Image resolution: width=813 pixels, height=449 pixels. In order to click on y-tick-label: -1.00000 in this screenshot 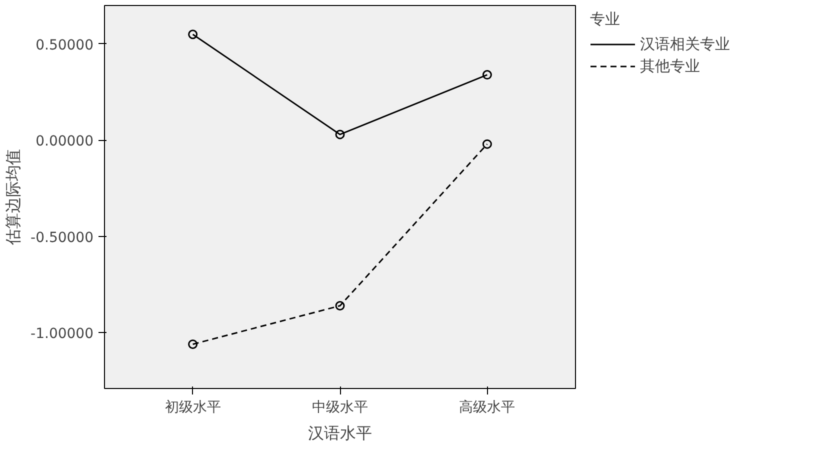, I will do `click(62, 334)`.